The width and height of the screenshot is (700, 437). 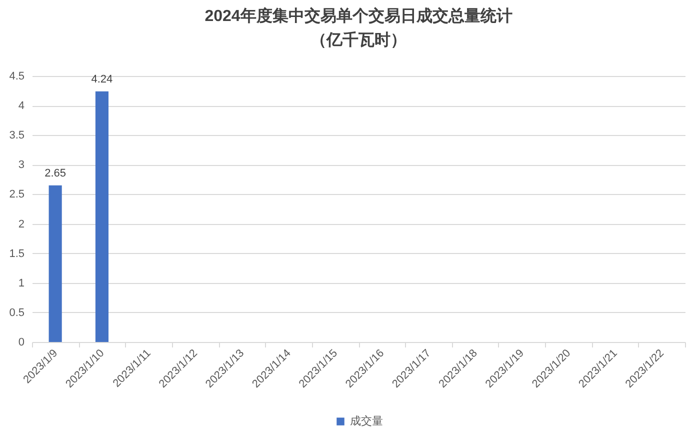 I want to click on data-label: 4.24, so click(x=102, y=79).